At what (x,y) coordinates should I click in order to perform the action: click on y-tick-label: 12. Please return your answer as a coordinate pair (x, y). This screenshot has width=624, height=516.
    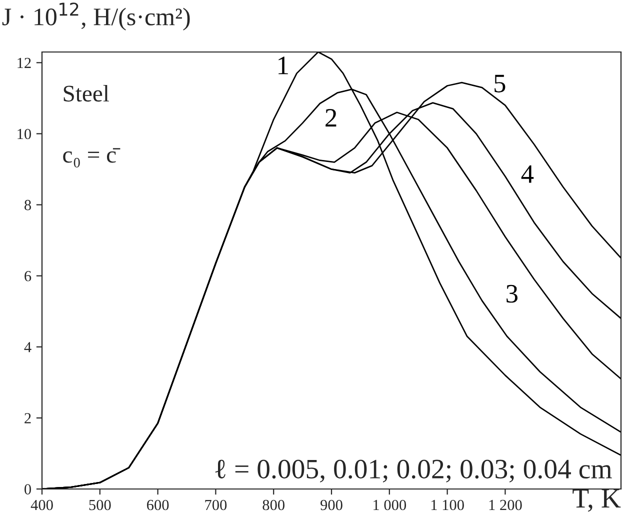
    Looking at the image, I should click on (24, 63).